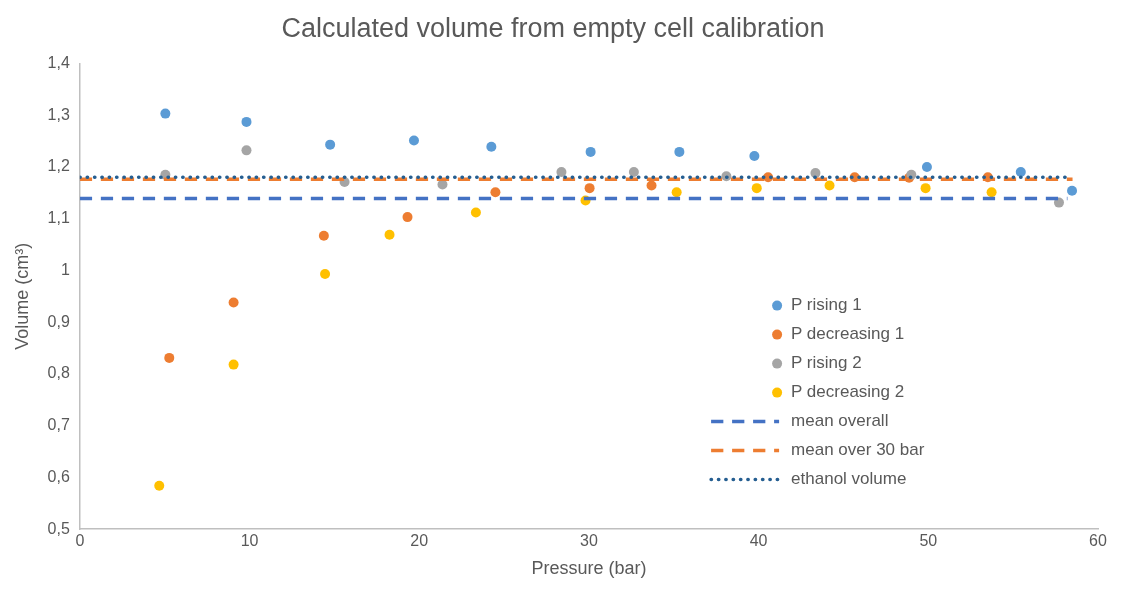 This screenshot has height=592, width=1126. What do you see at coordinates (65, 269) in the screenshot?
I see `y-tick-label: 1` at bounding box center [65, 269].